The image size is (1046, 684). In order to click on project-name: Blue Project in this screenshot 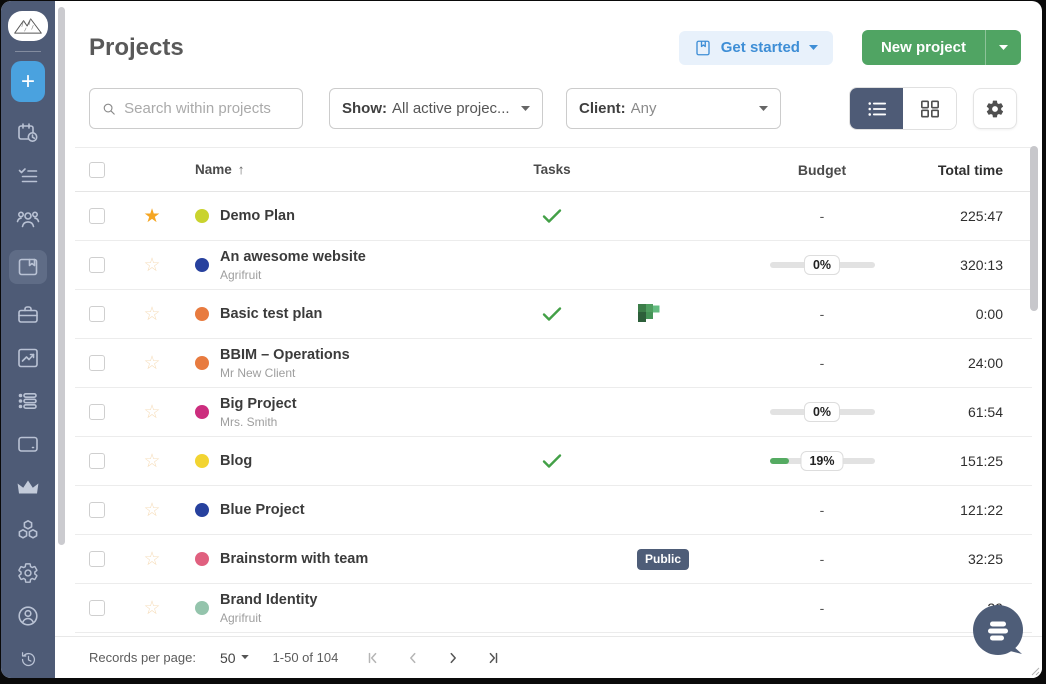, I will do `click(262, 510)`.